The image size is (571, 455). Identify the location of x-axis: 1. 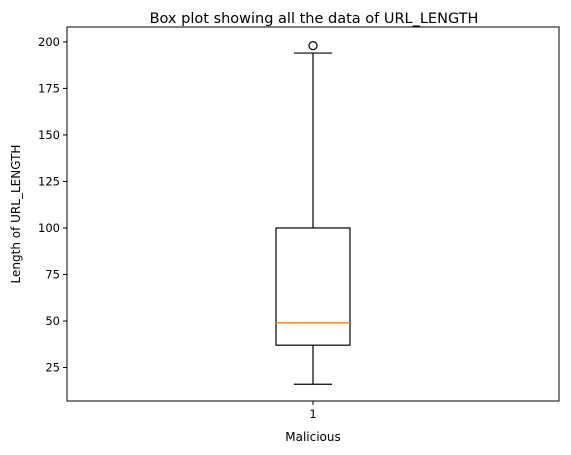
(313, 411).